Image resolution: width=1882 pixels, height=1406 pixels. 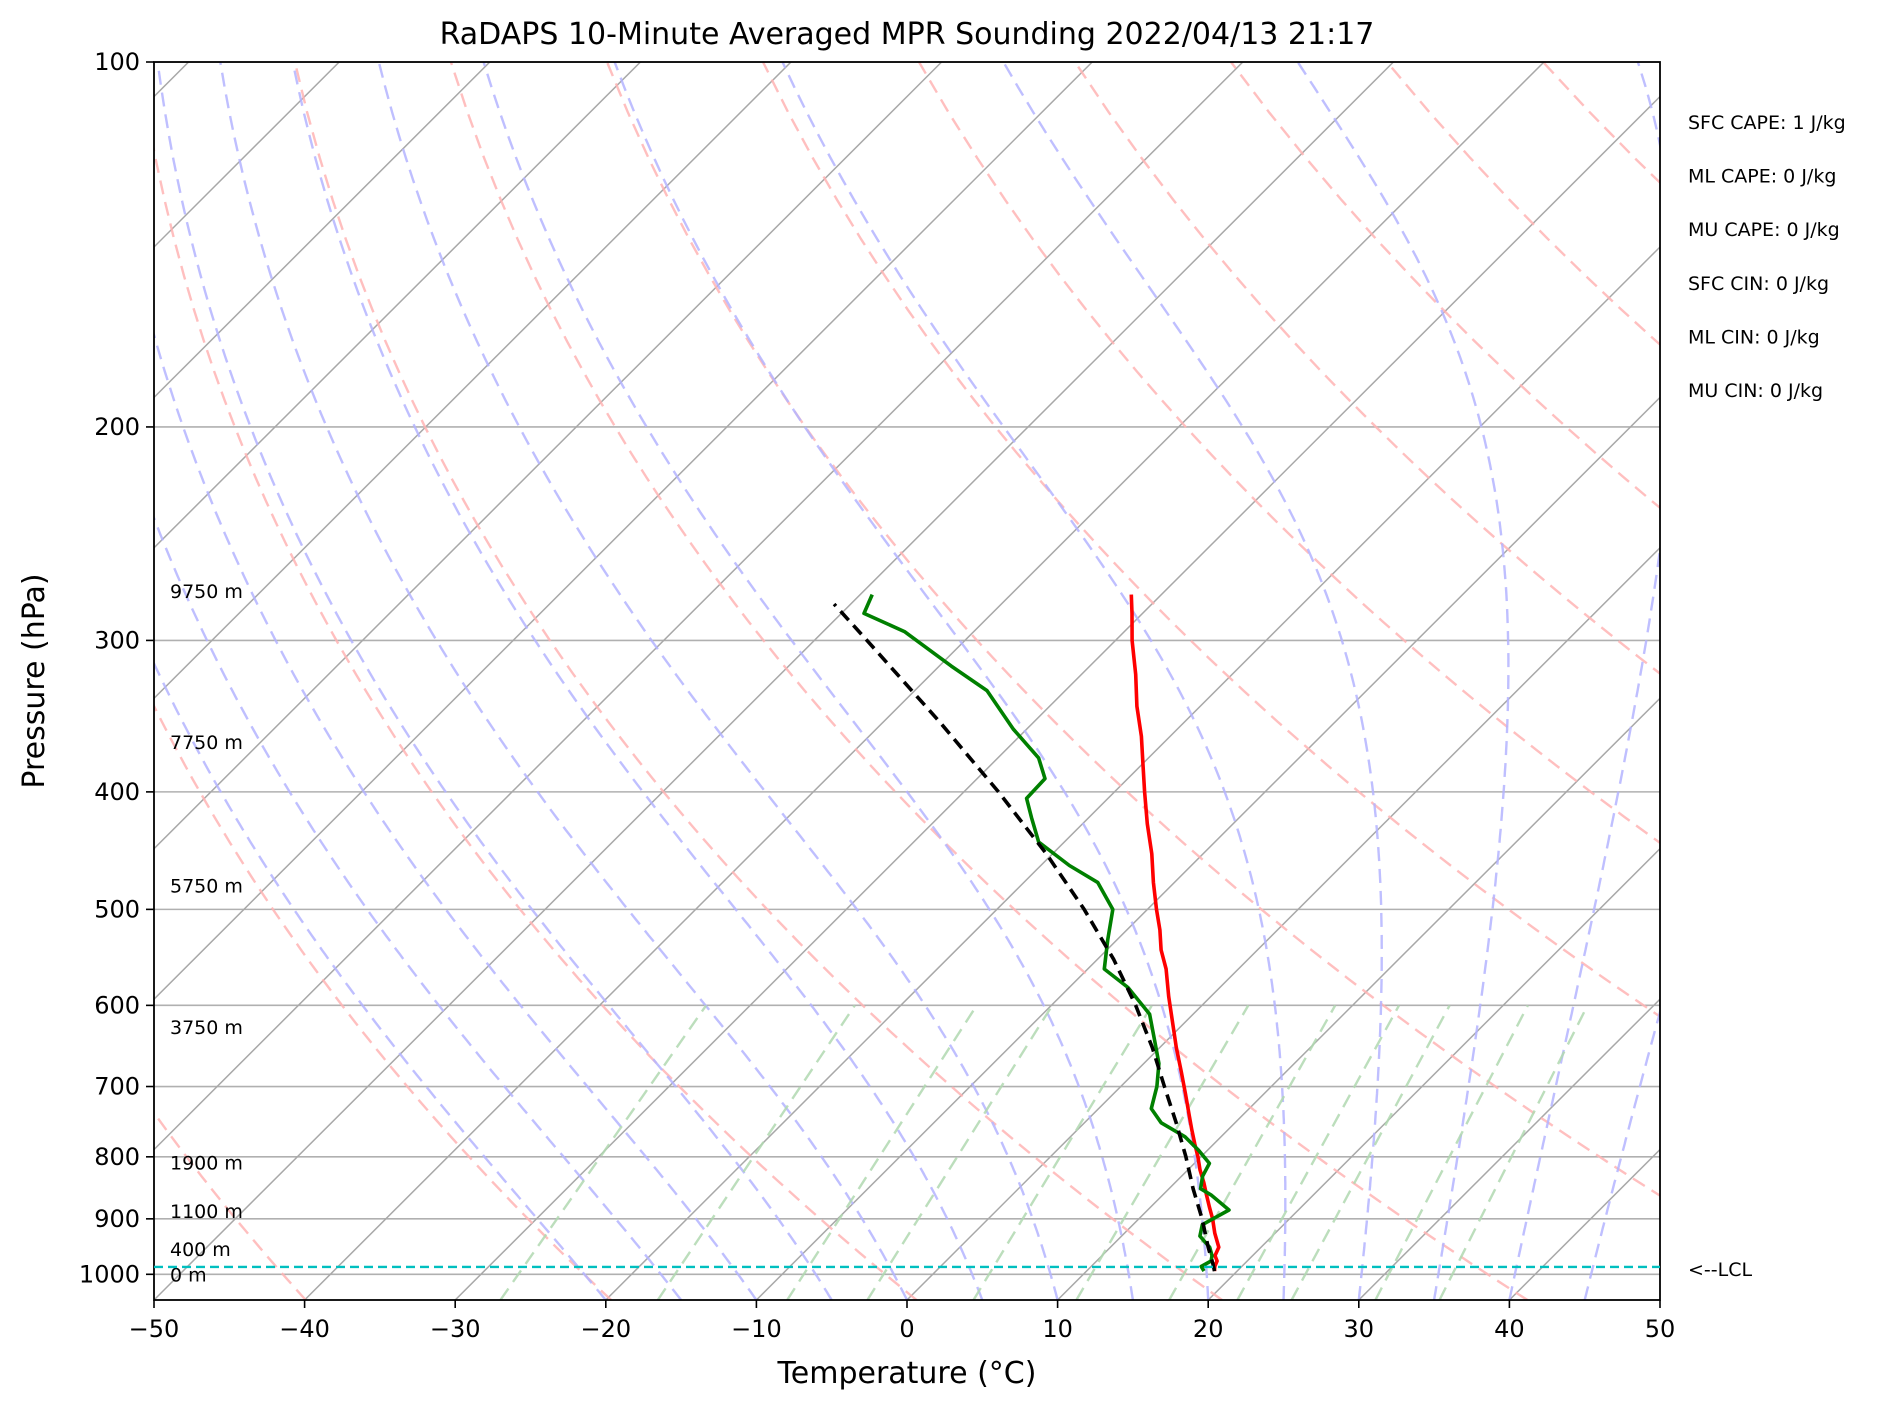 I want to click on y-tick-label: 600, so click(x=117, y=1005).